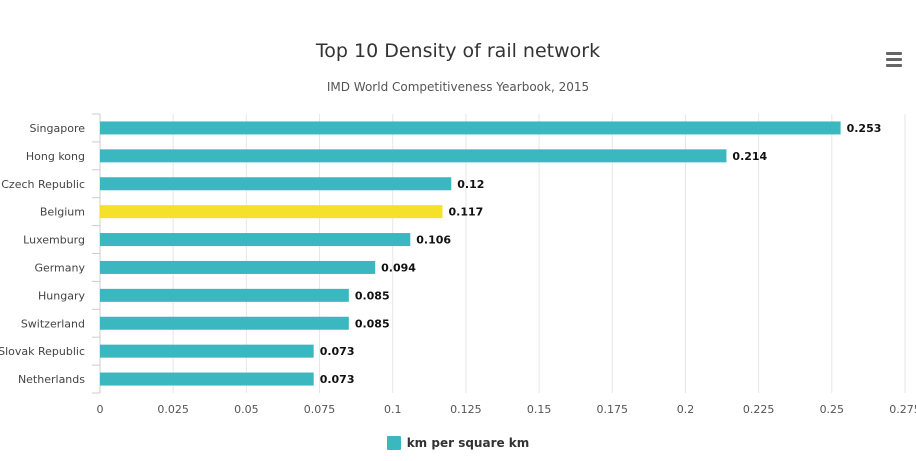 This screenshot has width=916, height=461. What do you see at coordinates (42, 351) in the screenshot?
I see `category-label: Slovak Republic` at bounding box center [42, 351].